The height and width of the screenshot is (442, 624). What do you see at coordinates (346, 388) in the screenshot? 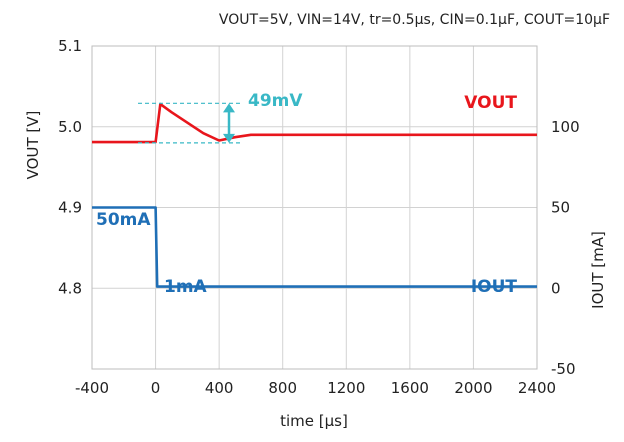
I see `x-tick-label: 1200` at bounding box center [346, 388].